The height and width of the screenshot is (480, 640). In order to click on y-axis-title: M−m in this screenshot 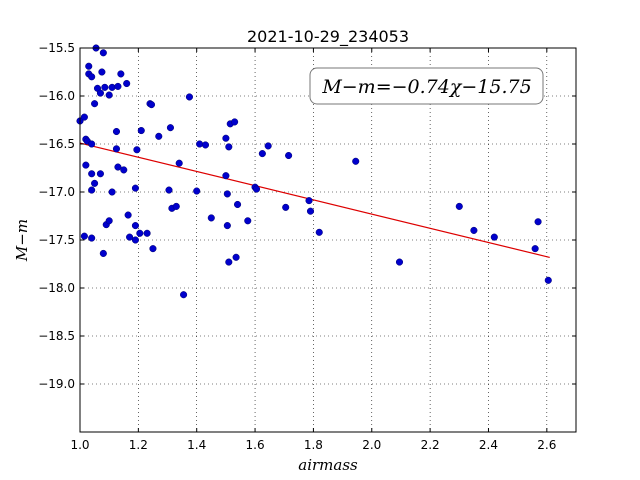, I will do `click(22, 240)`.